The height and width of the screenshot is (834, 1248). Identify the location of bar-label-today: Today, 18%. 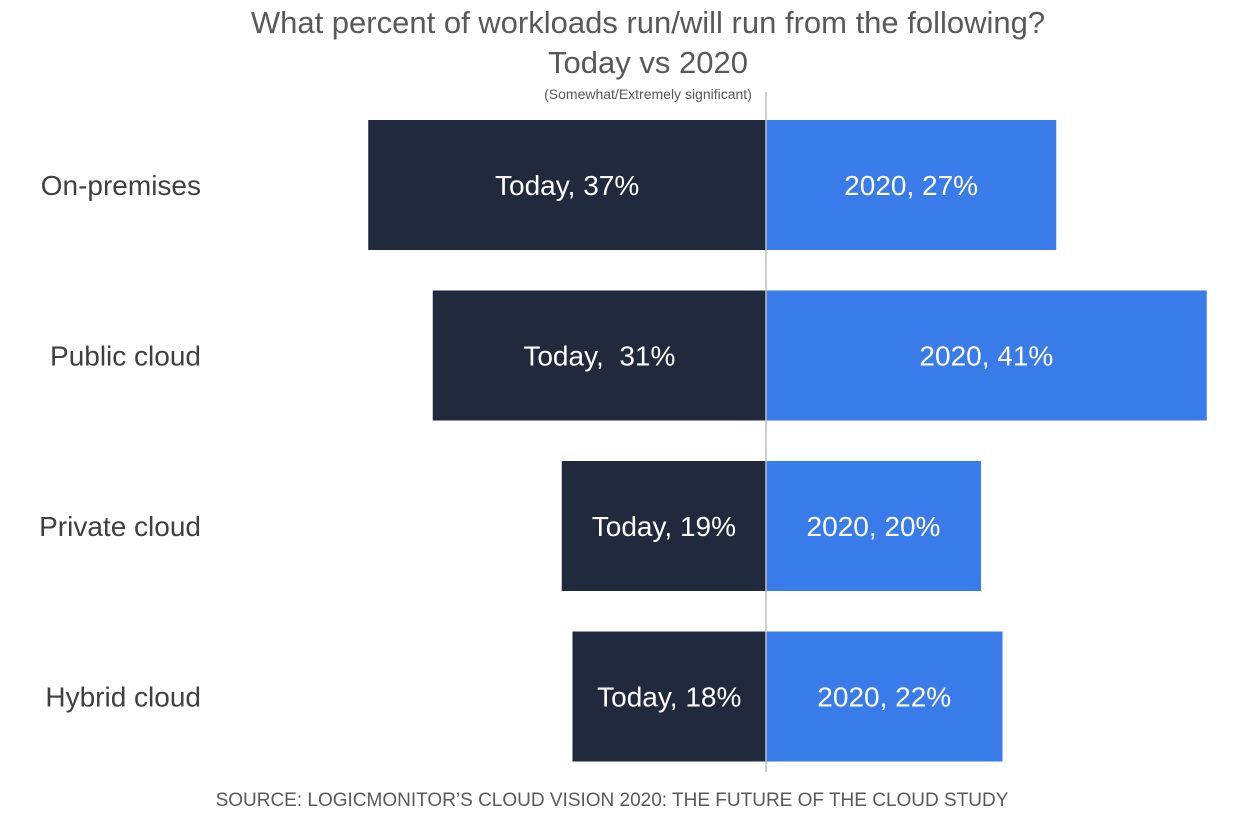
(669, 697).